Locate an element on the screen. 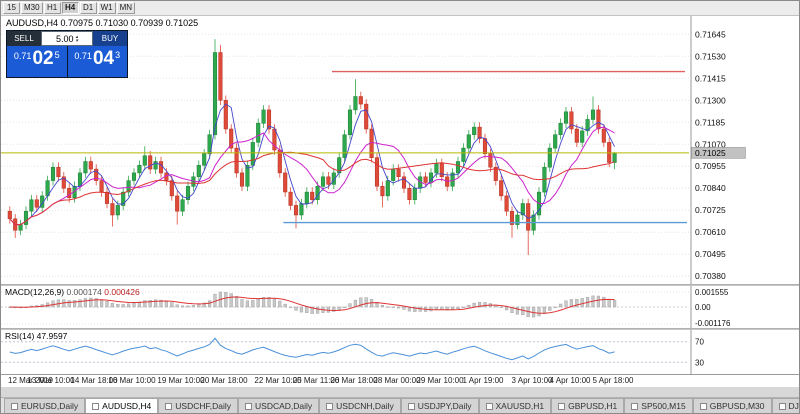 This screenshot has width=800, height=414. chart-tab-label: DJ30,H4 is located at coordinates (794, 405).